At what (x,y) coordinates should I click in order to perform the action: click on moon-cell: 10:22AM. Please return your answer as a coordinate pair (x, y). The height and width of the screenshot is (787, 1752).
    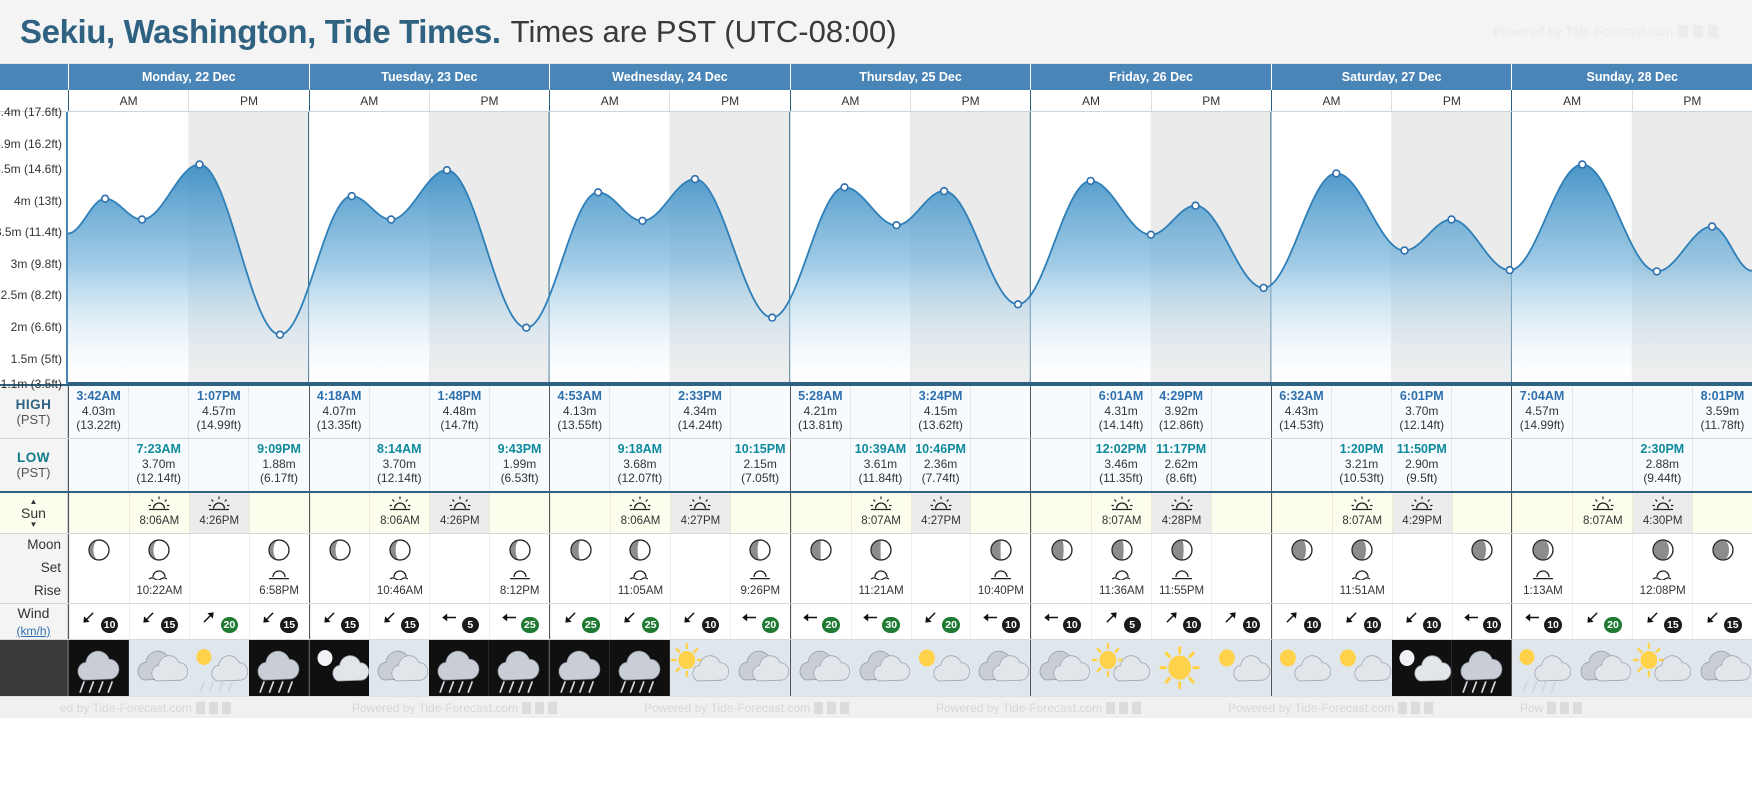
    Looking at the image, I should click on (158, 568).